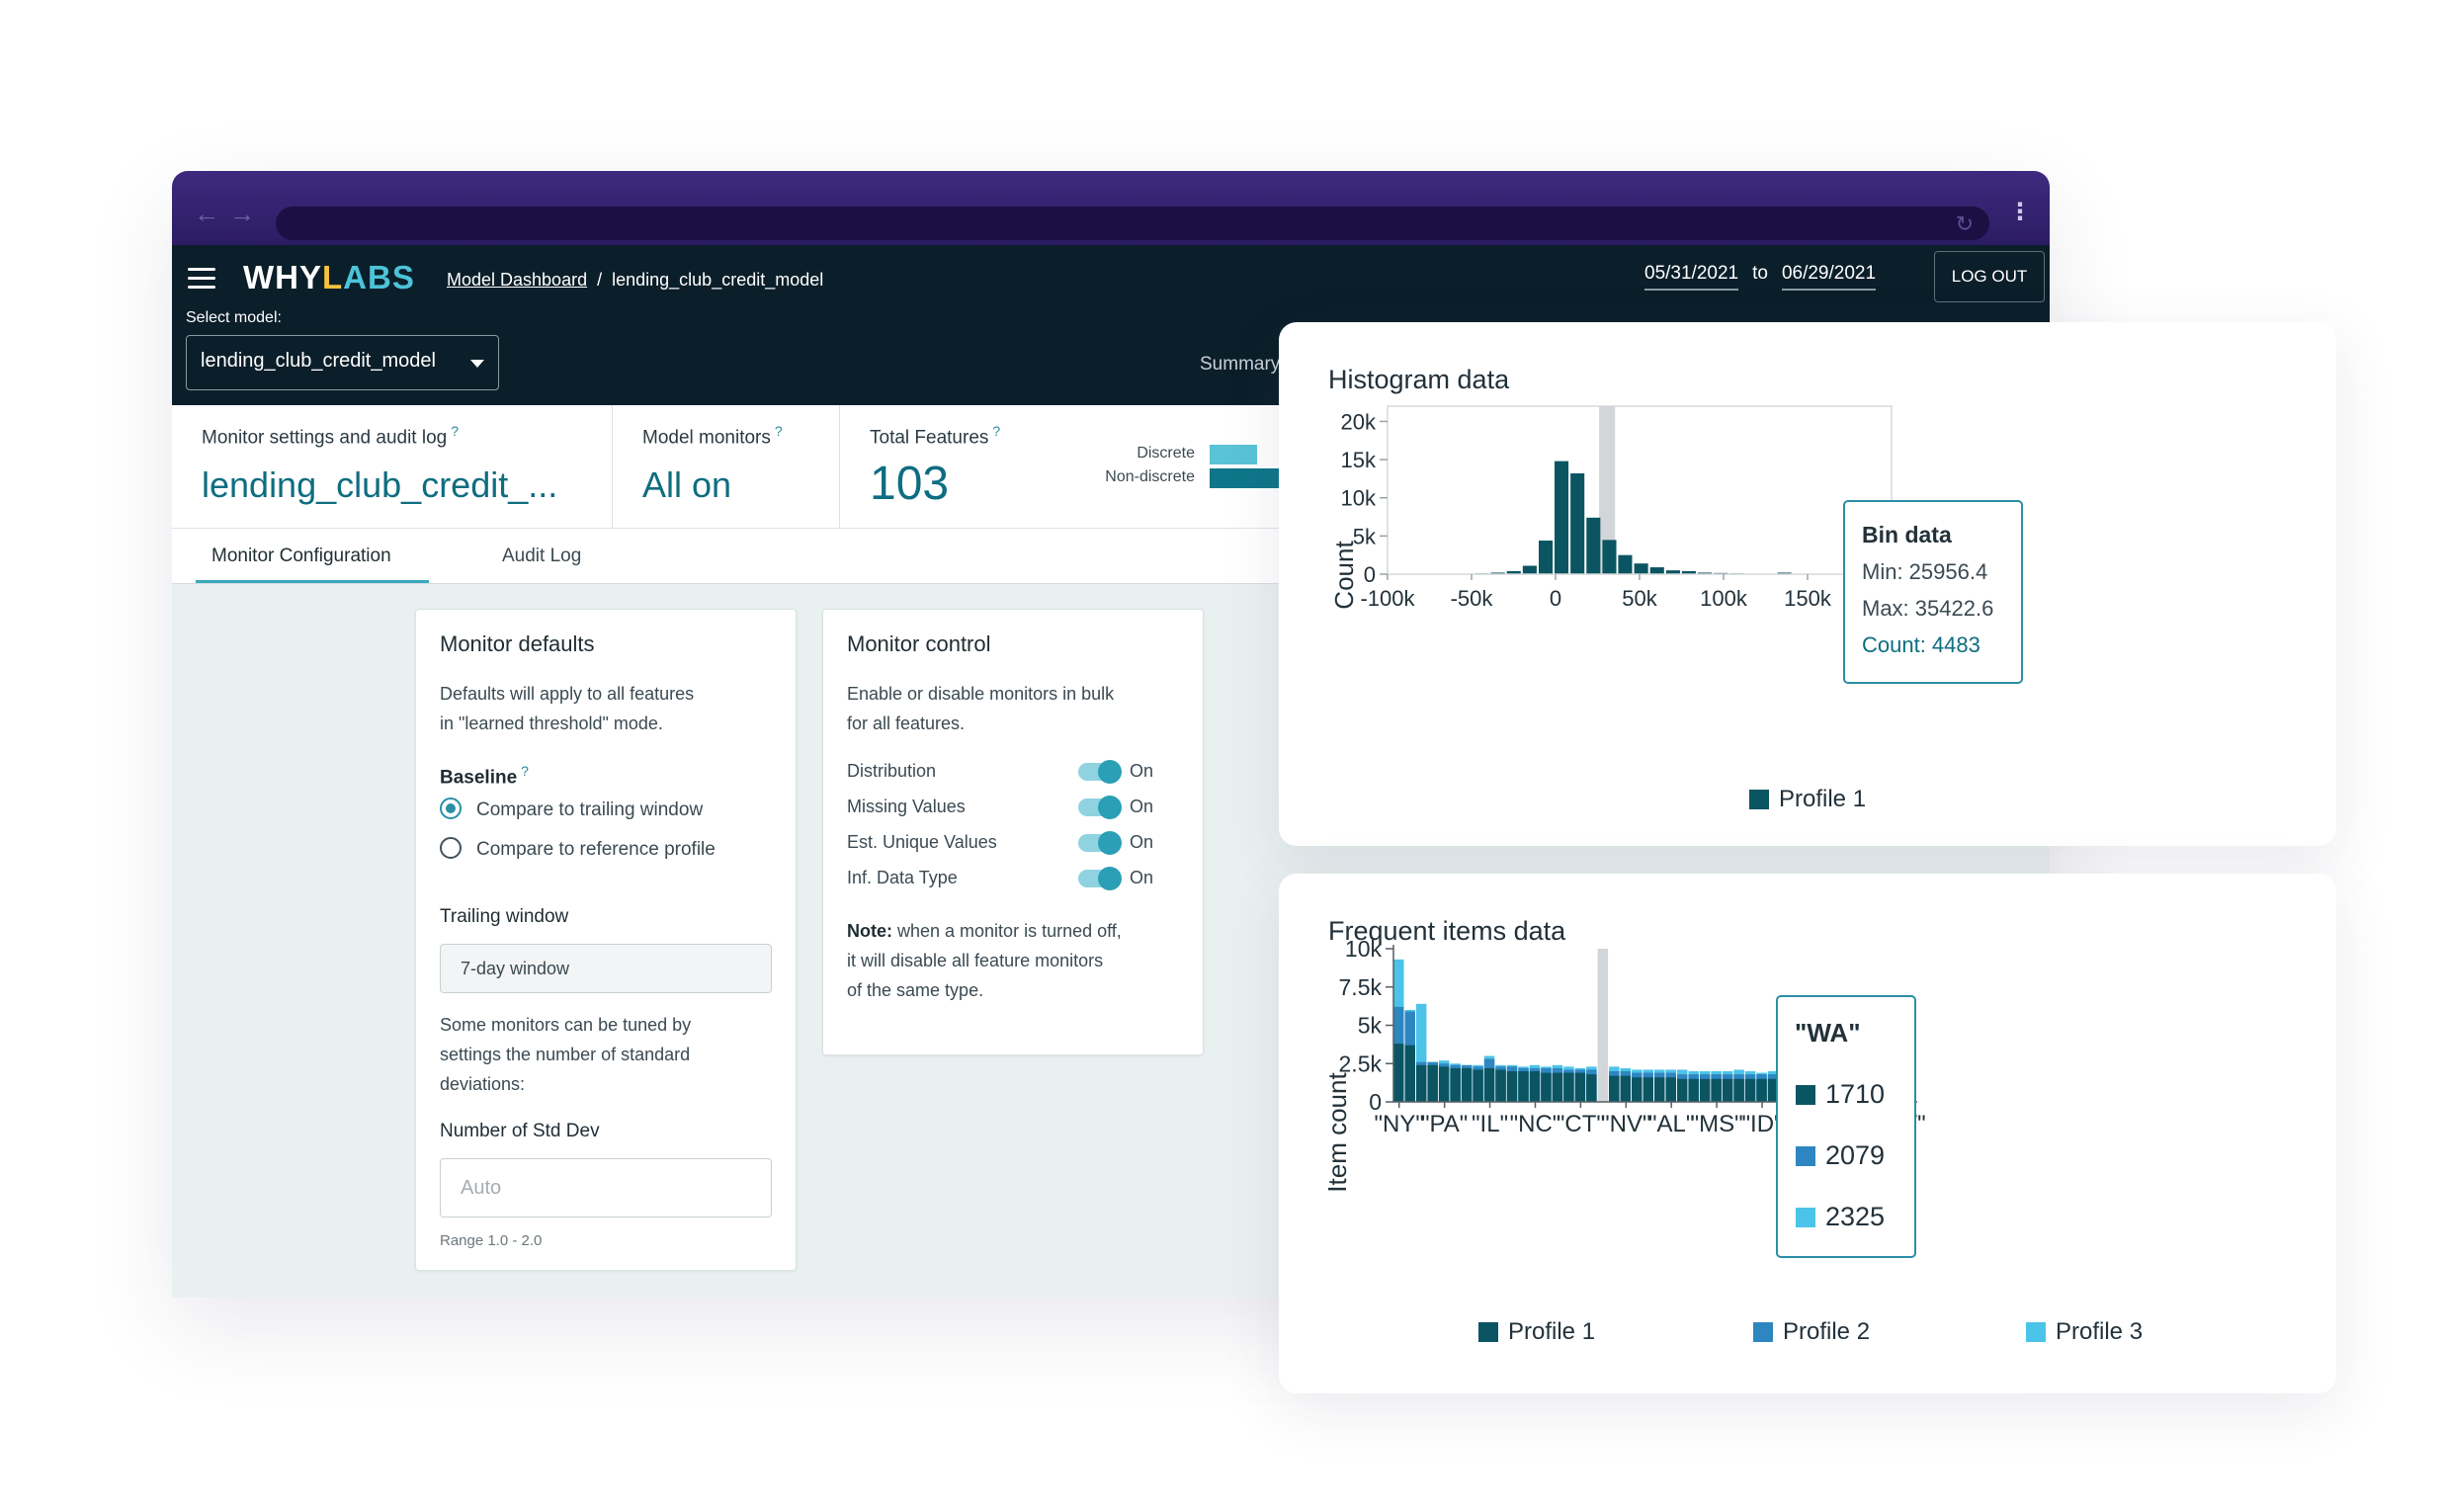  I want to click on panel-title: Frequent items data, so click(1447, 931).